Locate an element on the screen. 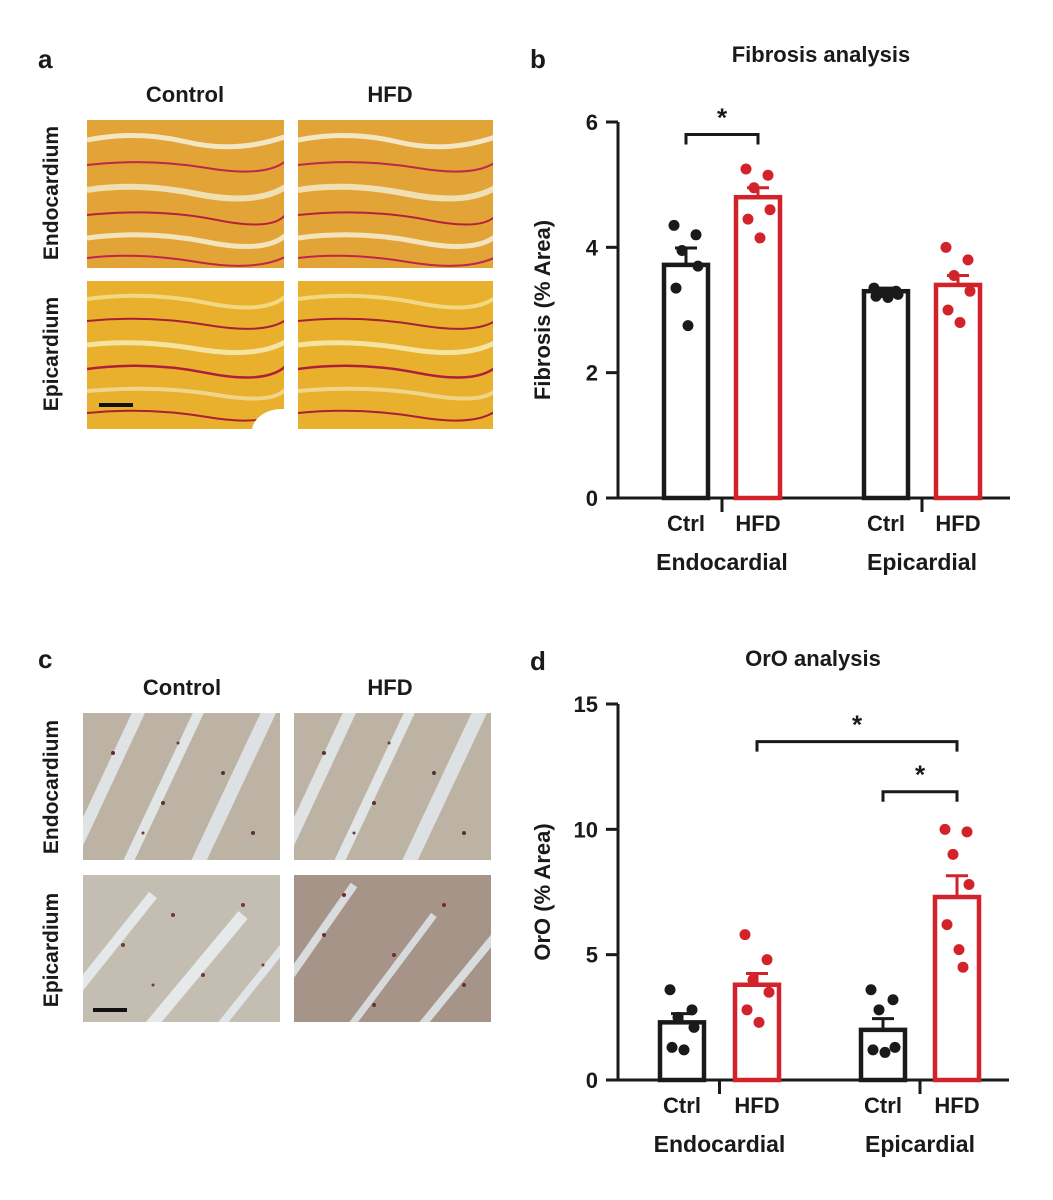  y-tick-label: 15 is located at coordinates (586, 704).